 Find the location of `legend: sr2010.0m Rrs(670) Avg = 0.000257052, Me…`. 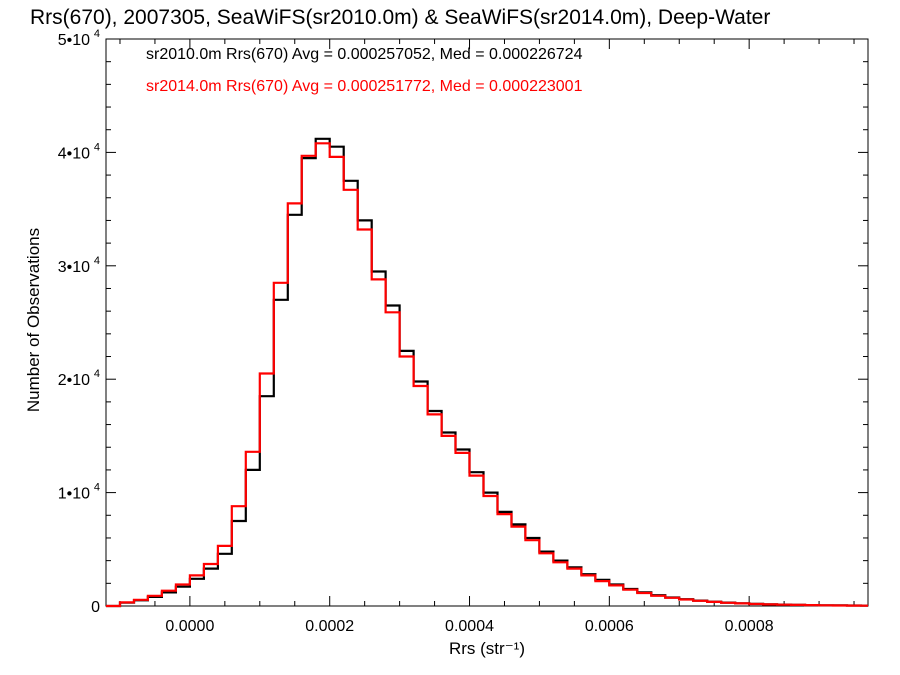

legend: sr2010.0m Rrs(670) Avg = 0.000257052, Me… is located at coordinates (364, 70).